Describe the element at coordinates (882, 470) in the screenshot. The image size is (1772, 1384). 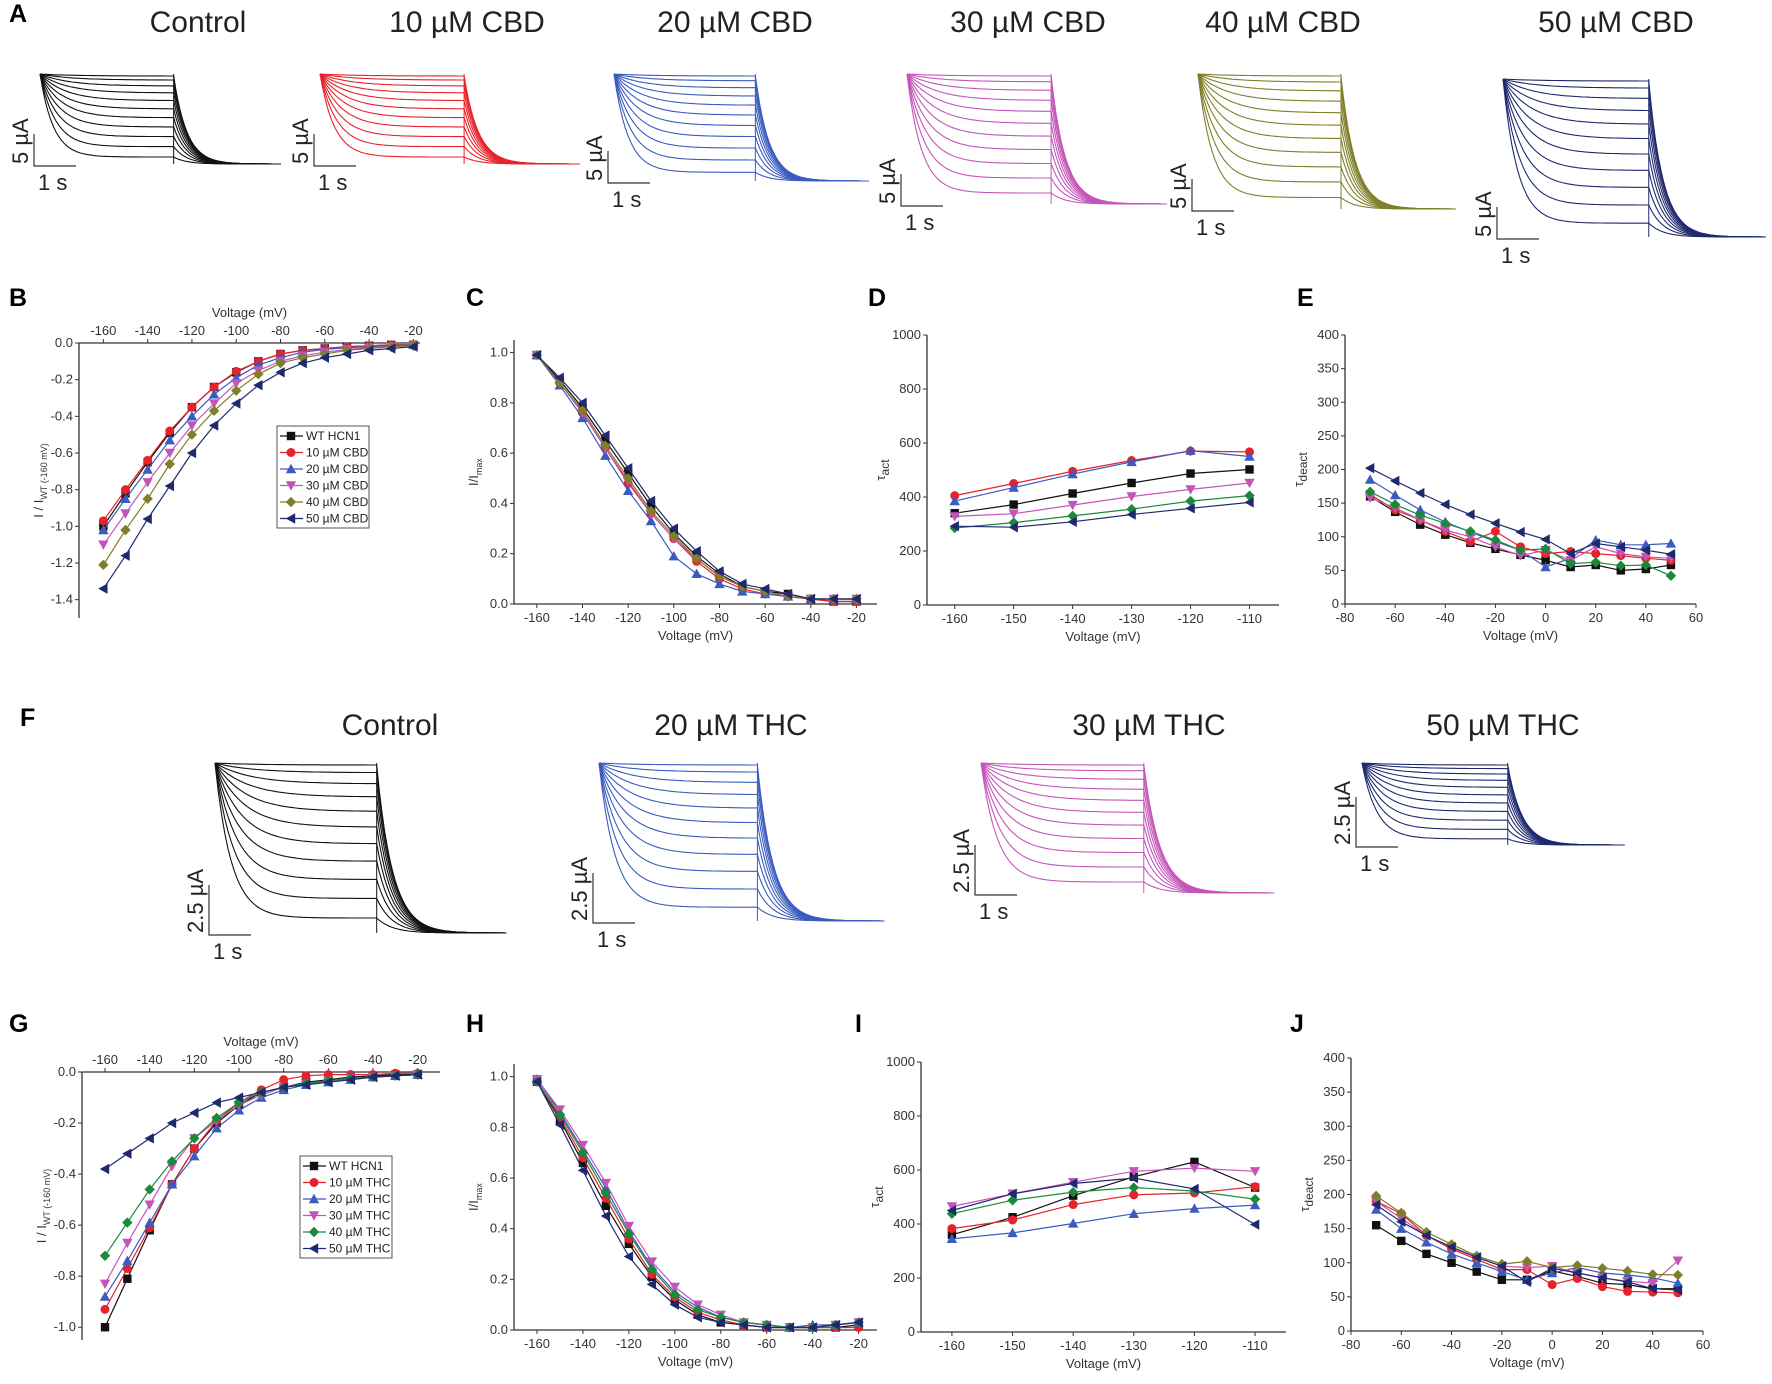
I see `y-axis-label: τact` at that location.